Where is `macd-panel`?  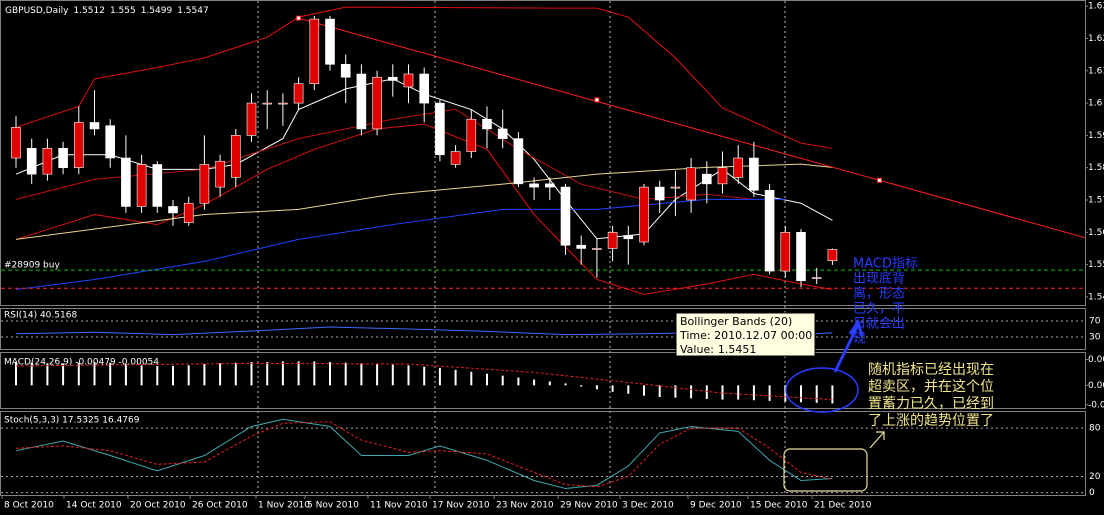 macd-panel is located at coordinates (543, 380).